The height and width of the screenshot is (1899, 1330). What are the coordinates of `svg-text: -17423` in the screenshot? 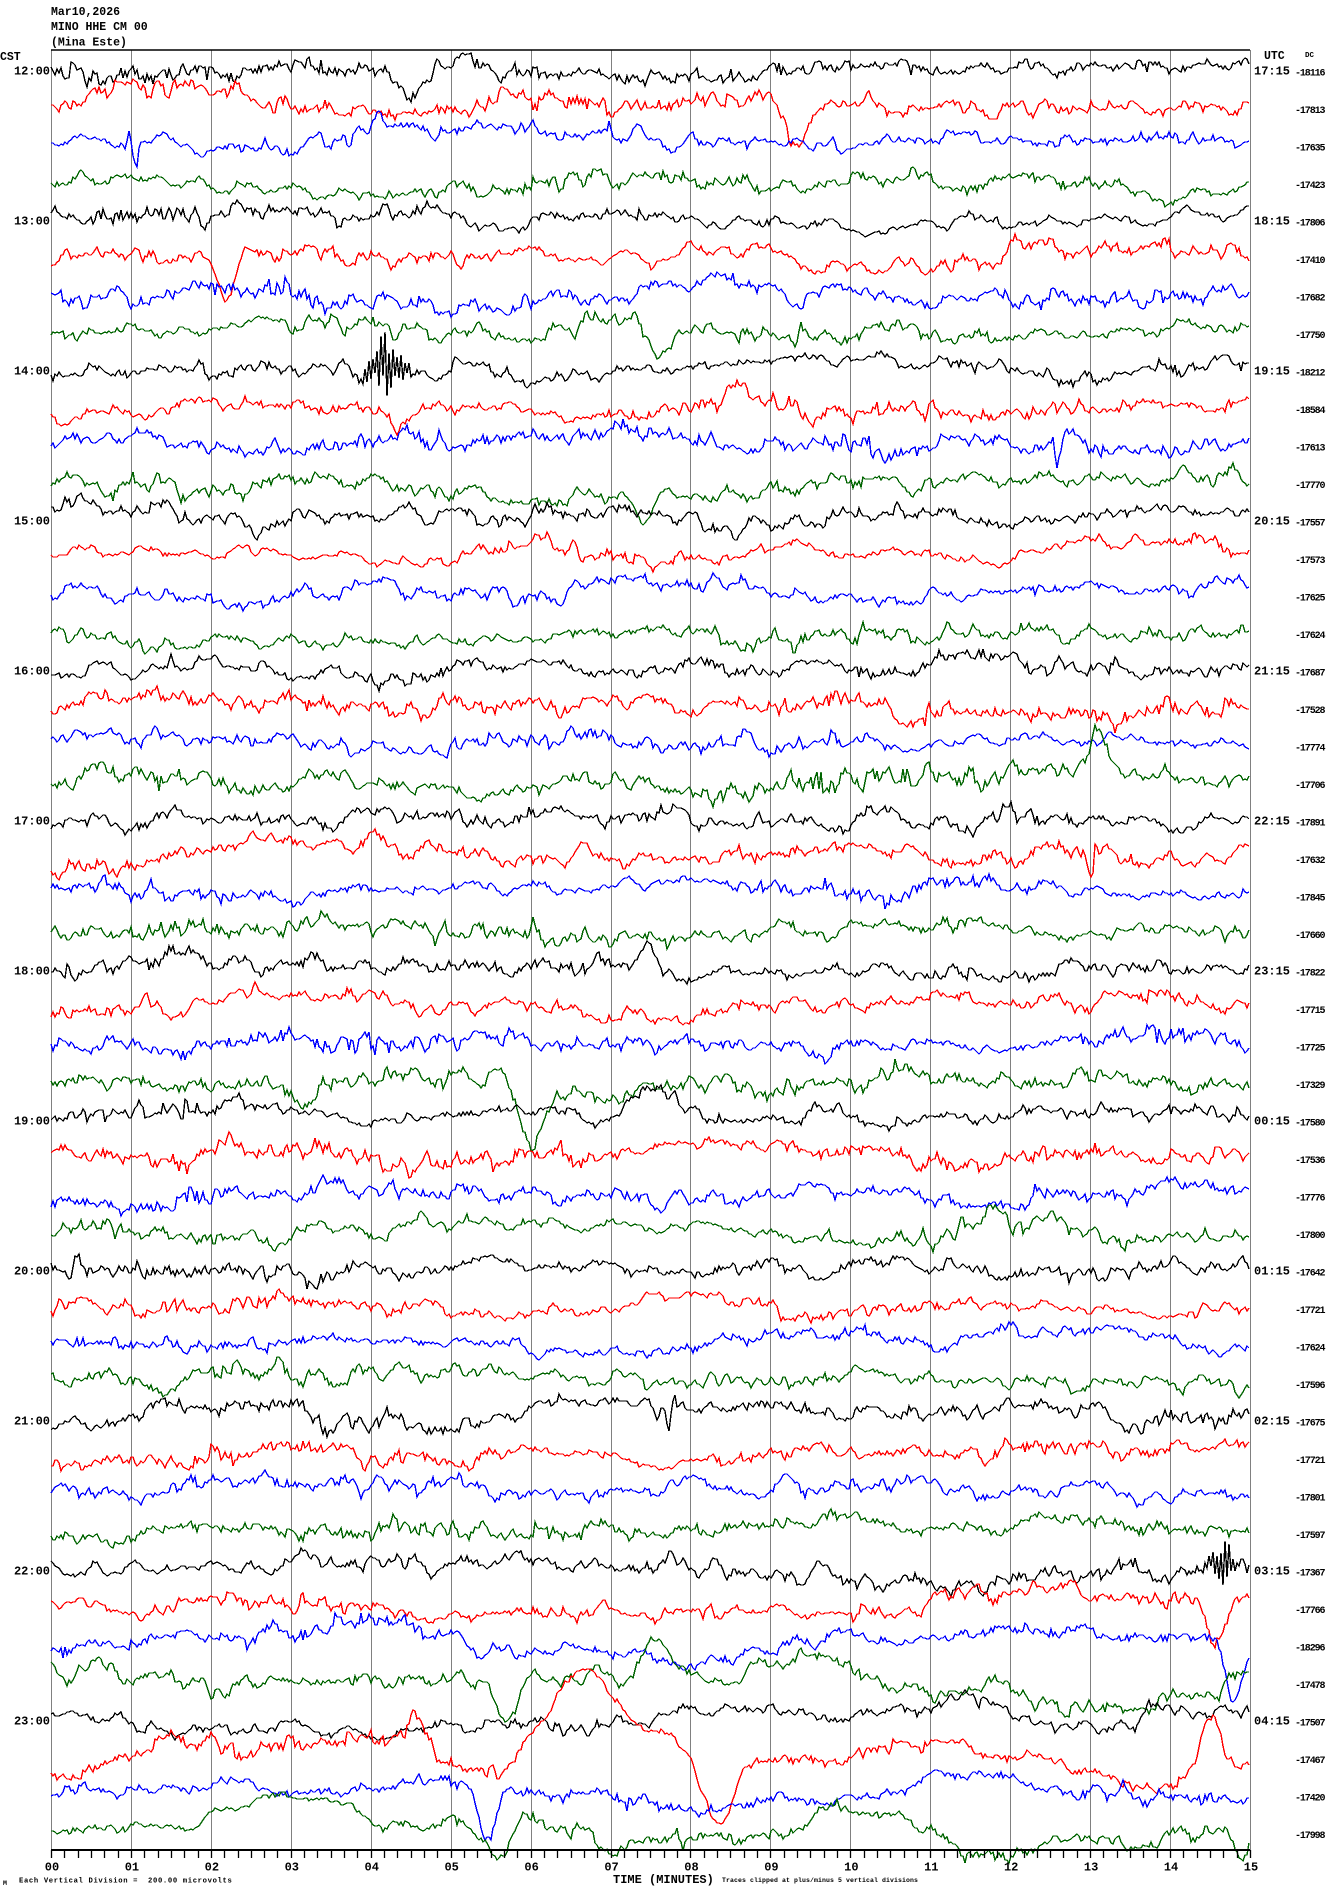 It's located at (1310, 186).